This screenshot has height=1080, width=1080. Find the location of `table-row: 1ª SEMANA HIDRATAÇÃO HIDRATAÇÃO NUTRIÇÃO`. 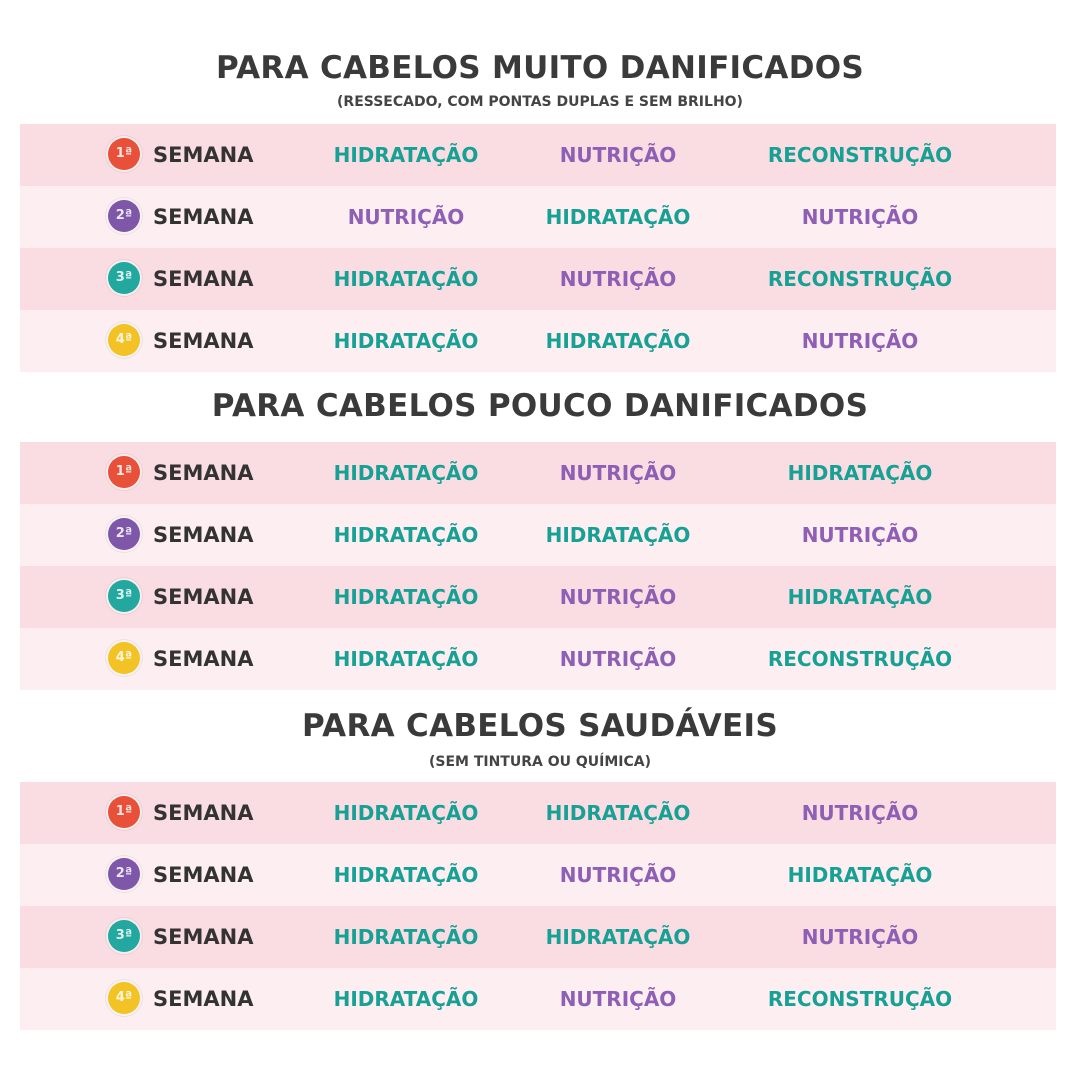

table-row: 1ª SEMANA HIDRATAÇÃO HIDRATAÇÃO NUTRIÇÃO is located at coordinates (538, 813).